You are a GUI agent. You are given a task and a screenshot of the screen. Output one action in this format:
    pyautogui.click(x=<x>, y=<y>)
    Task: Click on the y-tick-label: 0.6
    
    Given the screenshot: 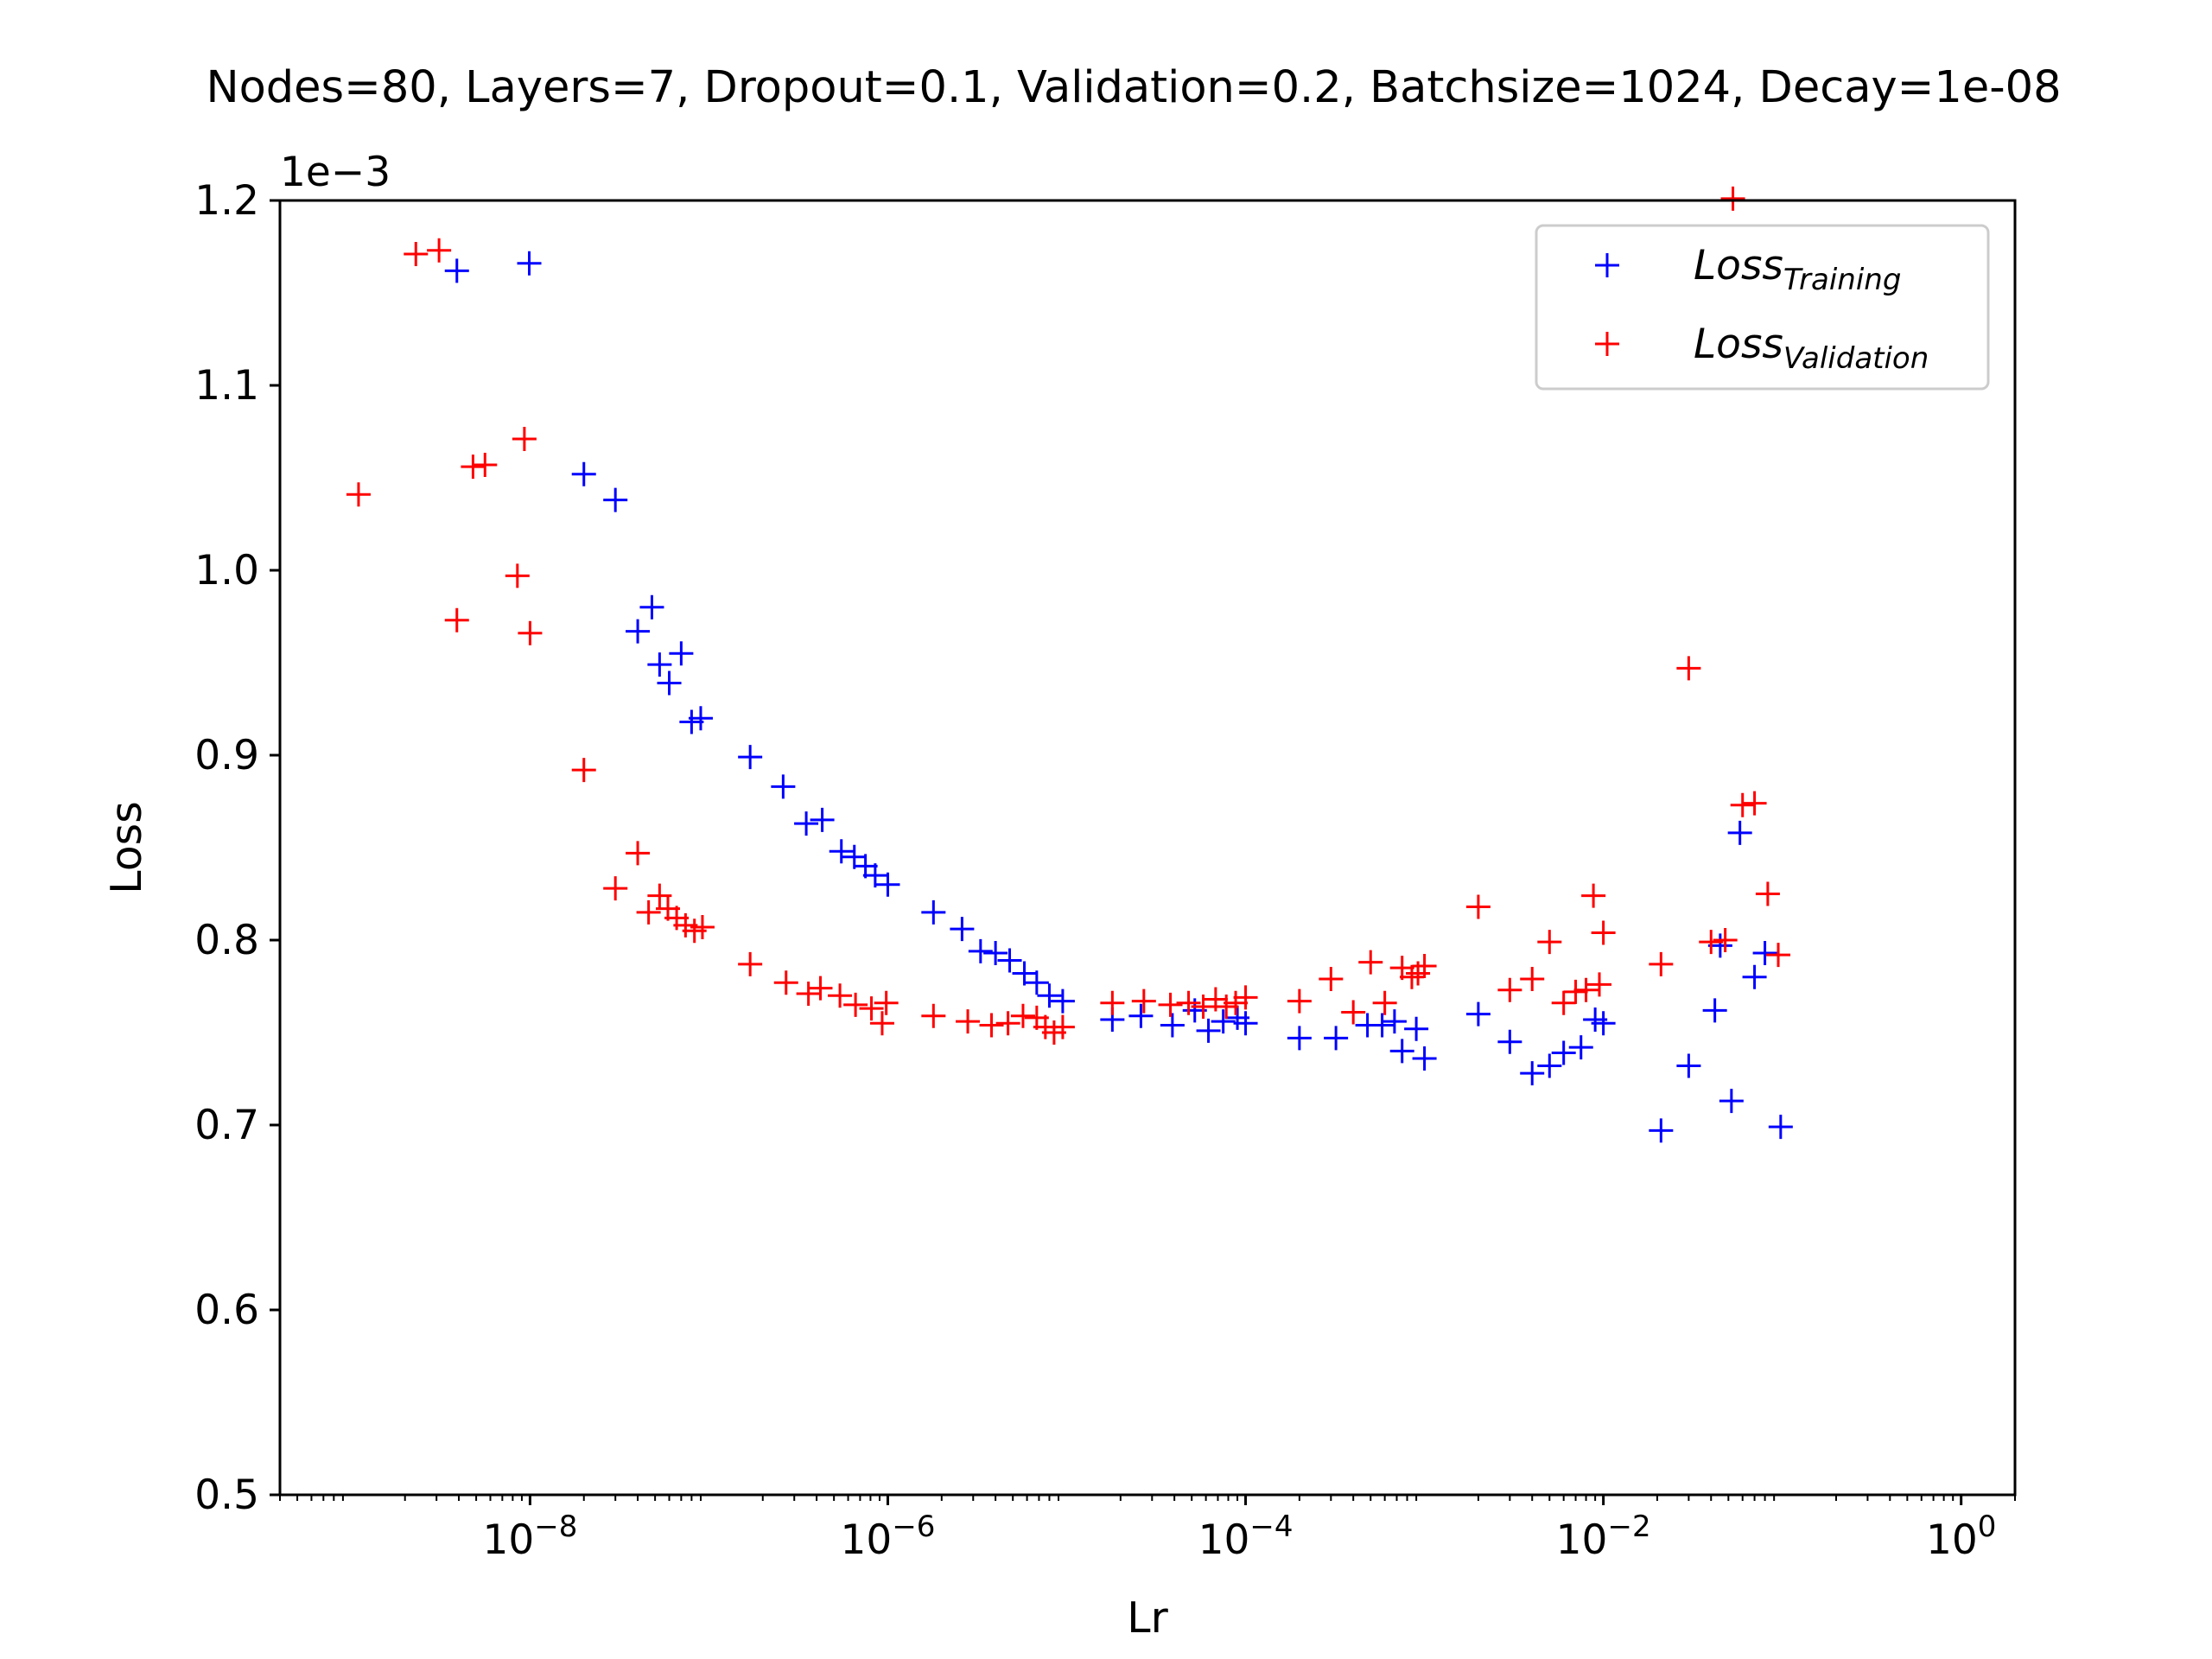 What is the action you would take?
    pyautogui.click(x=226, y=1310)
    